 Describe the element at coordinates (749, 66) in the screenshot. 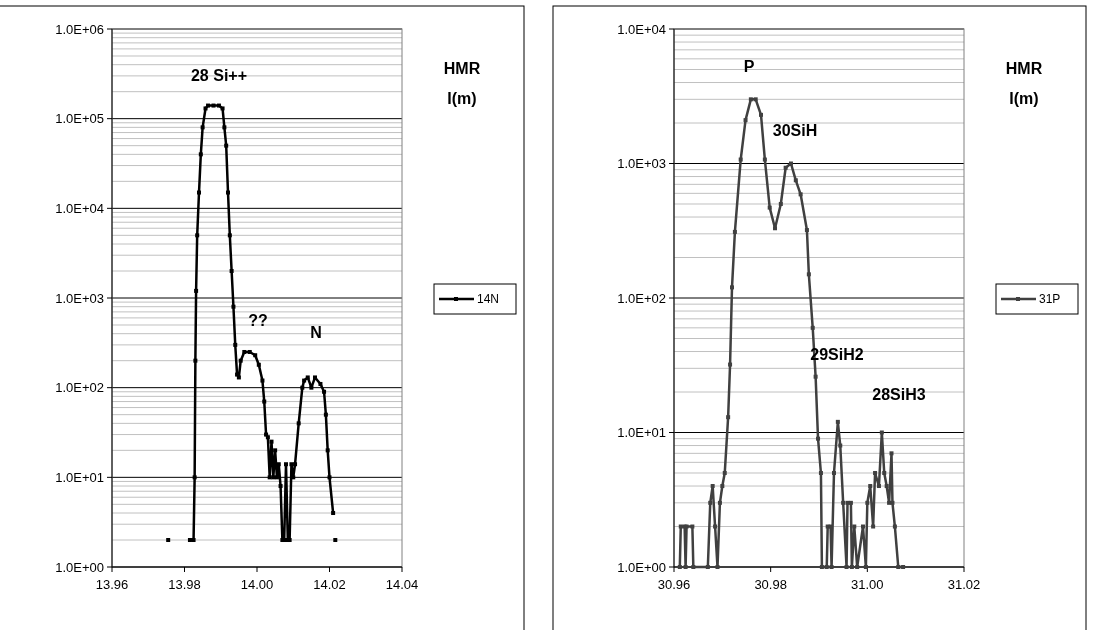

I see `annotation: P` at that location.